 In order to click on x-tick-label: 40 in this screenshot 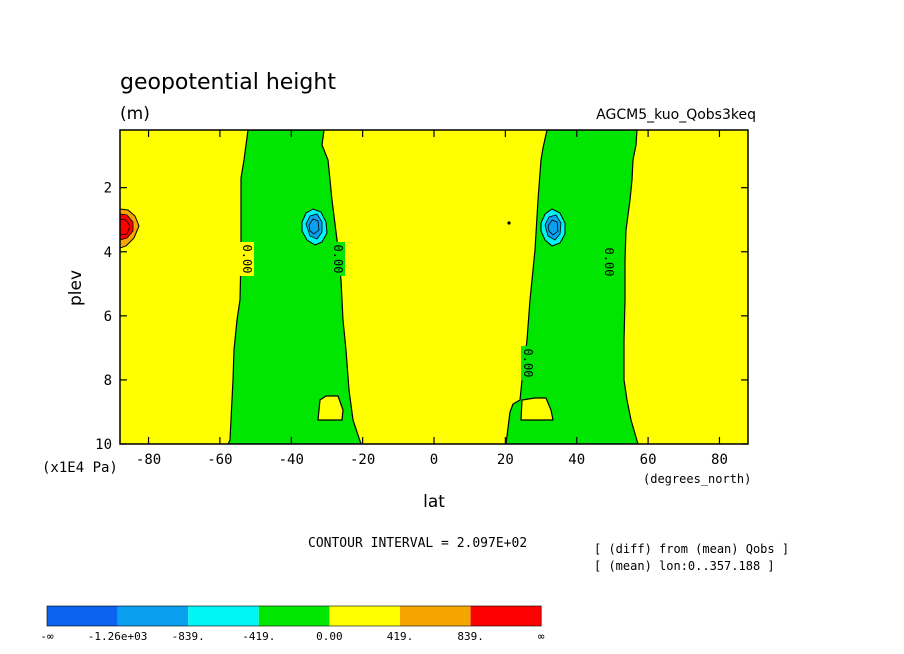, I will do `click(576, 460)`.